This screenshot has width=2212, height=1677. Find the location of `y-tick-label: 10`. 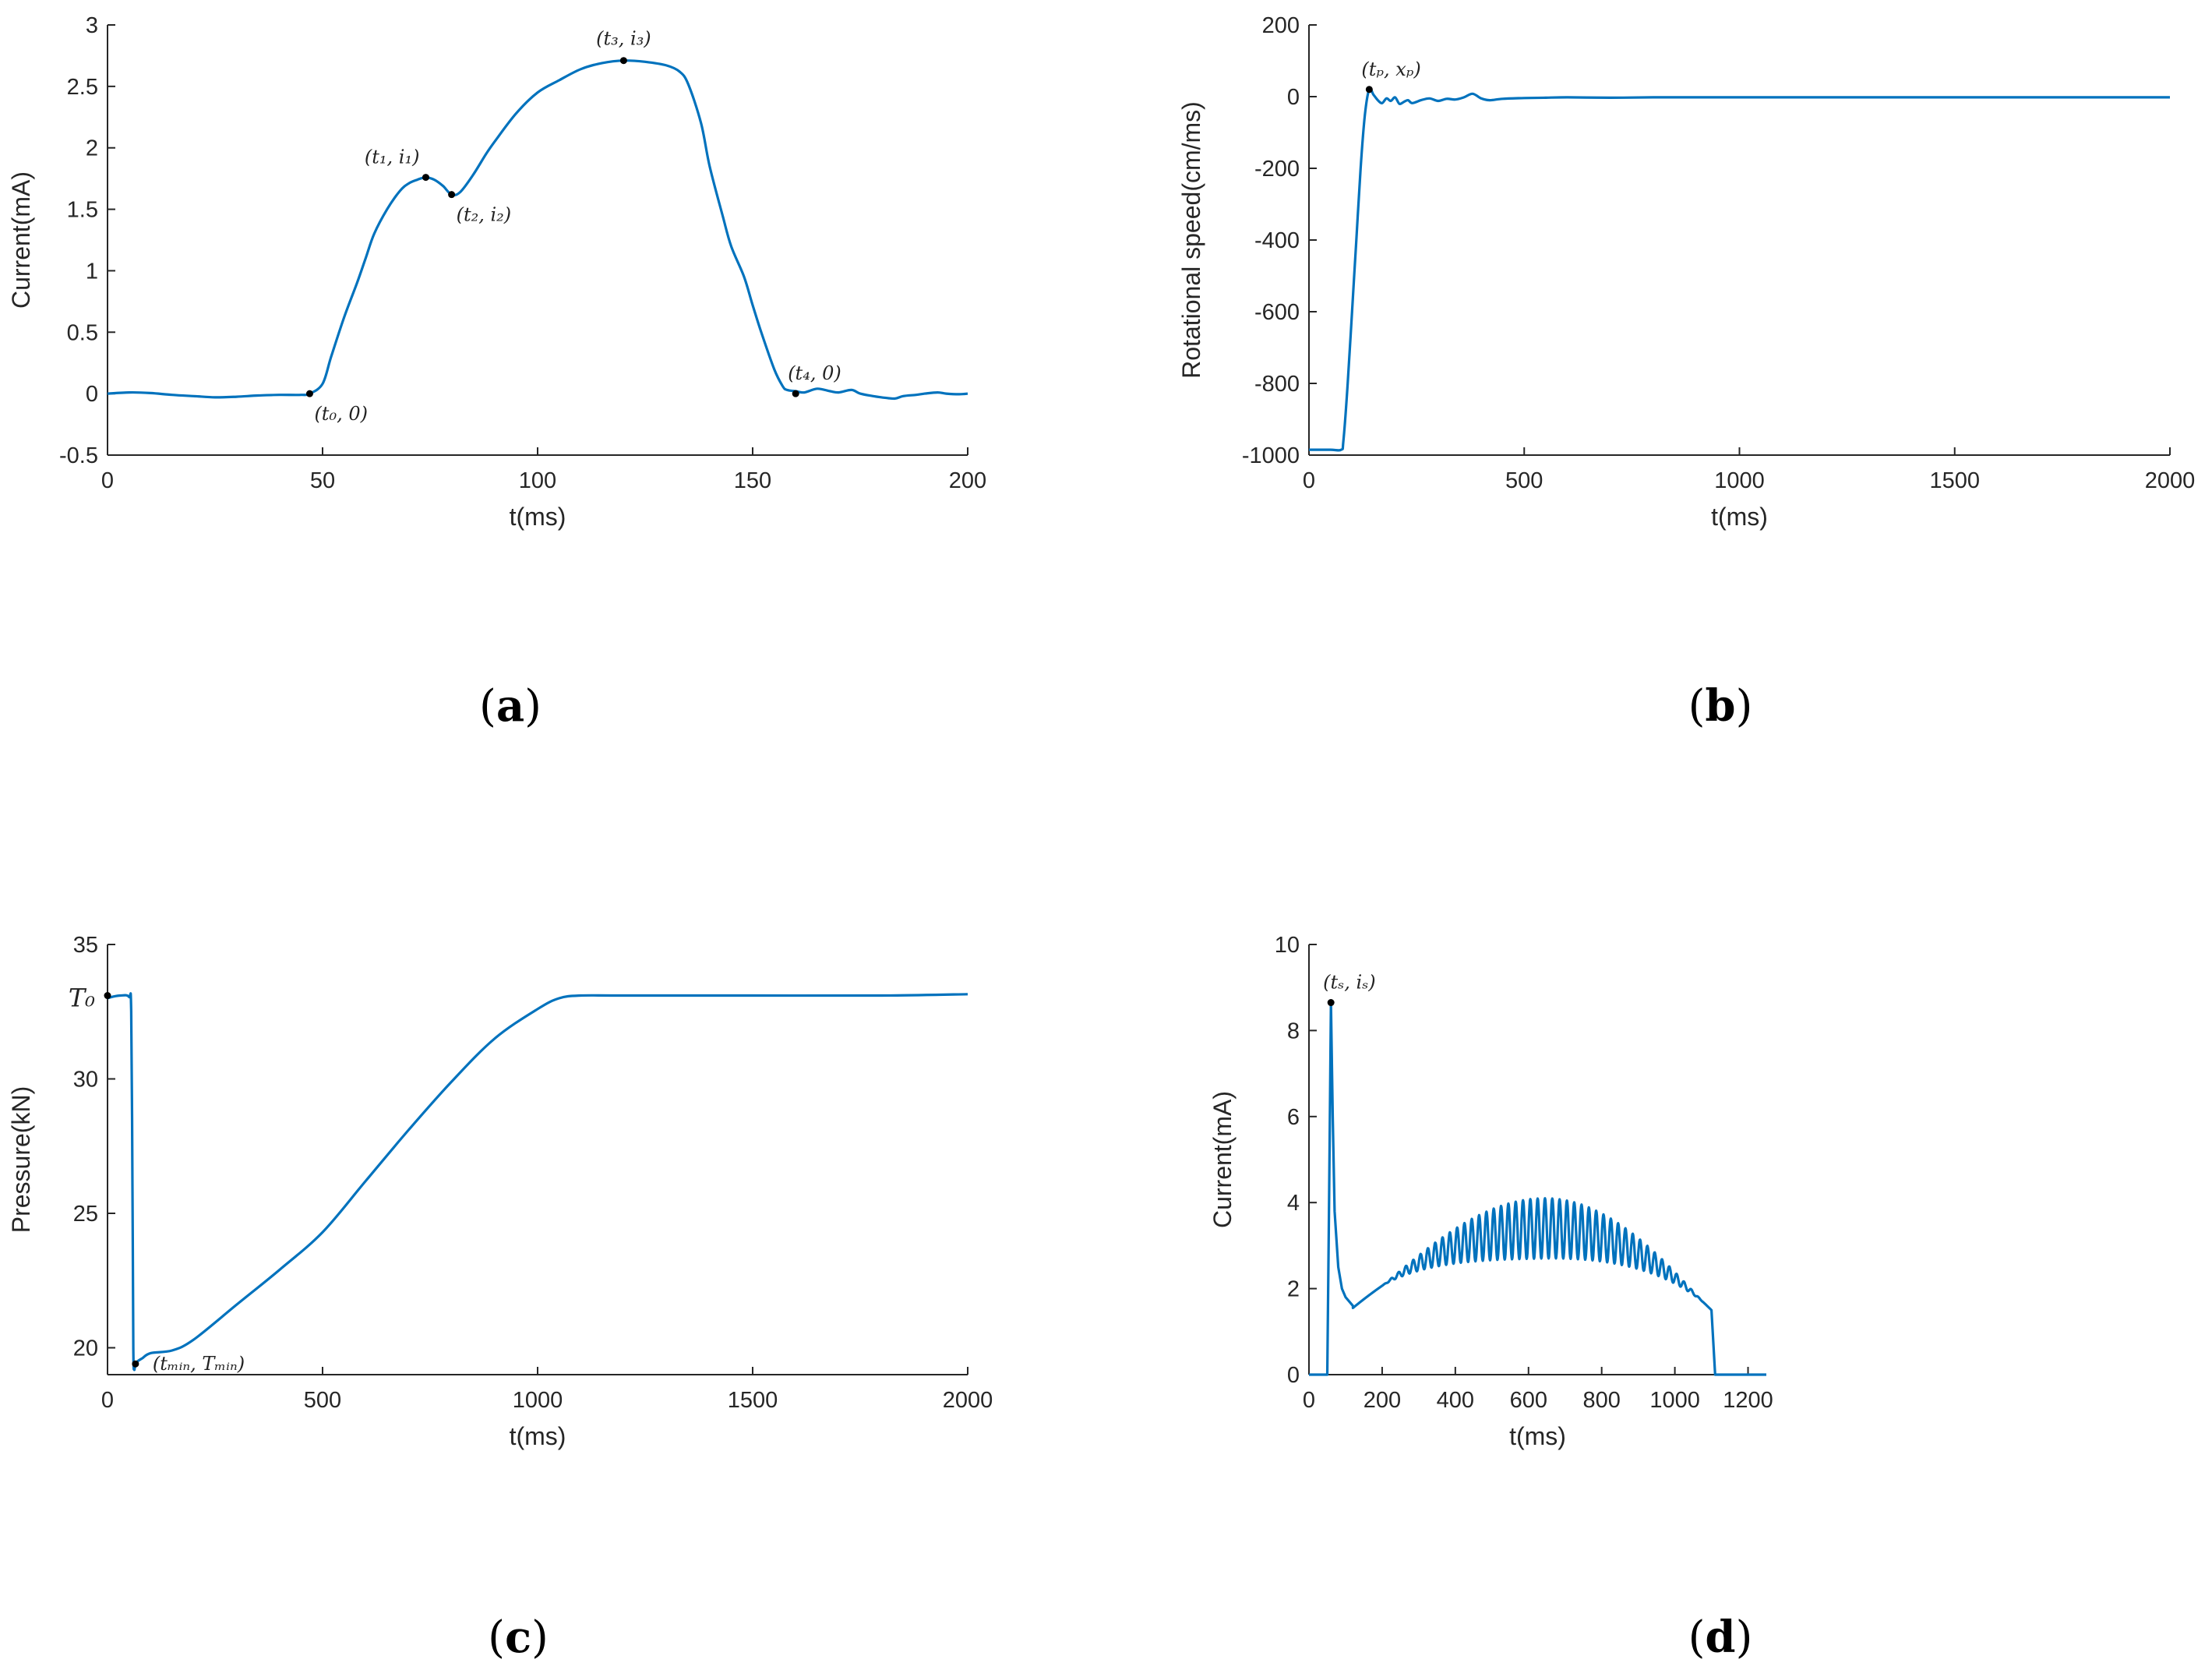

y-tick-label: 10 is located at coordinates (1287, 946).